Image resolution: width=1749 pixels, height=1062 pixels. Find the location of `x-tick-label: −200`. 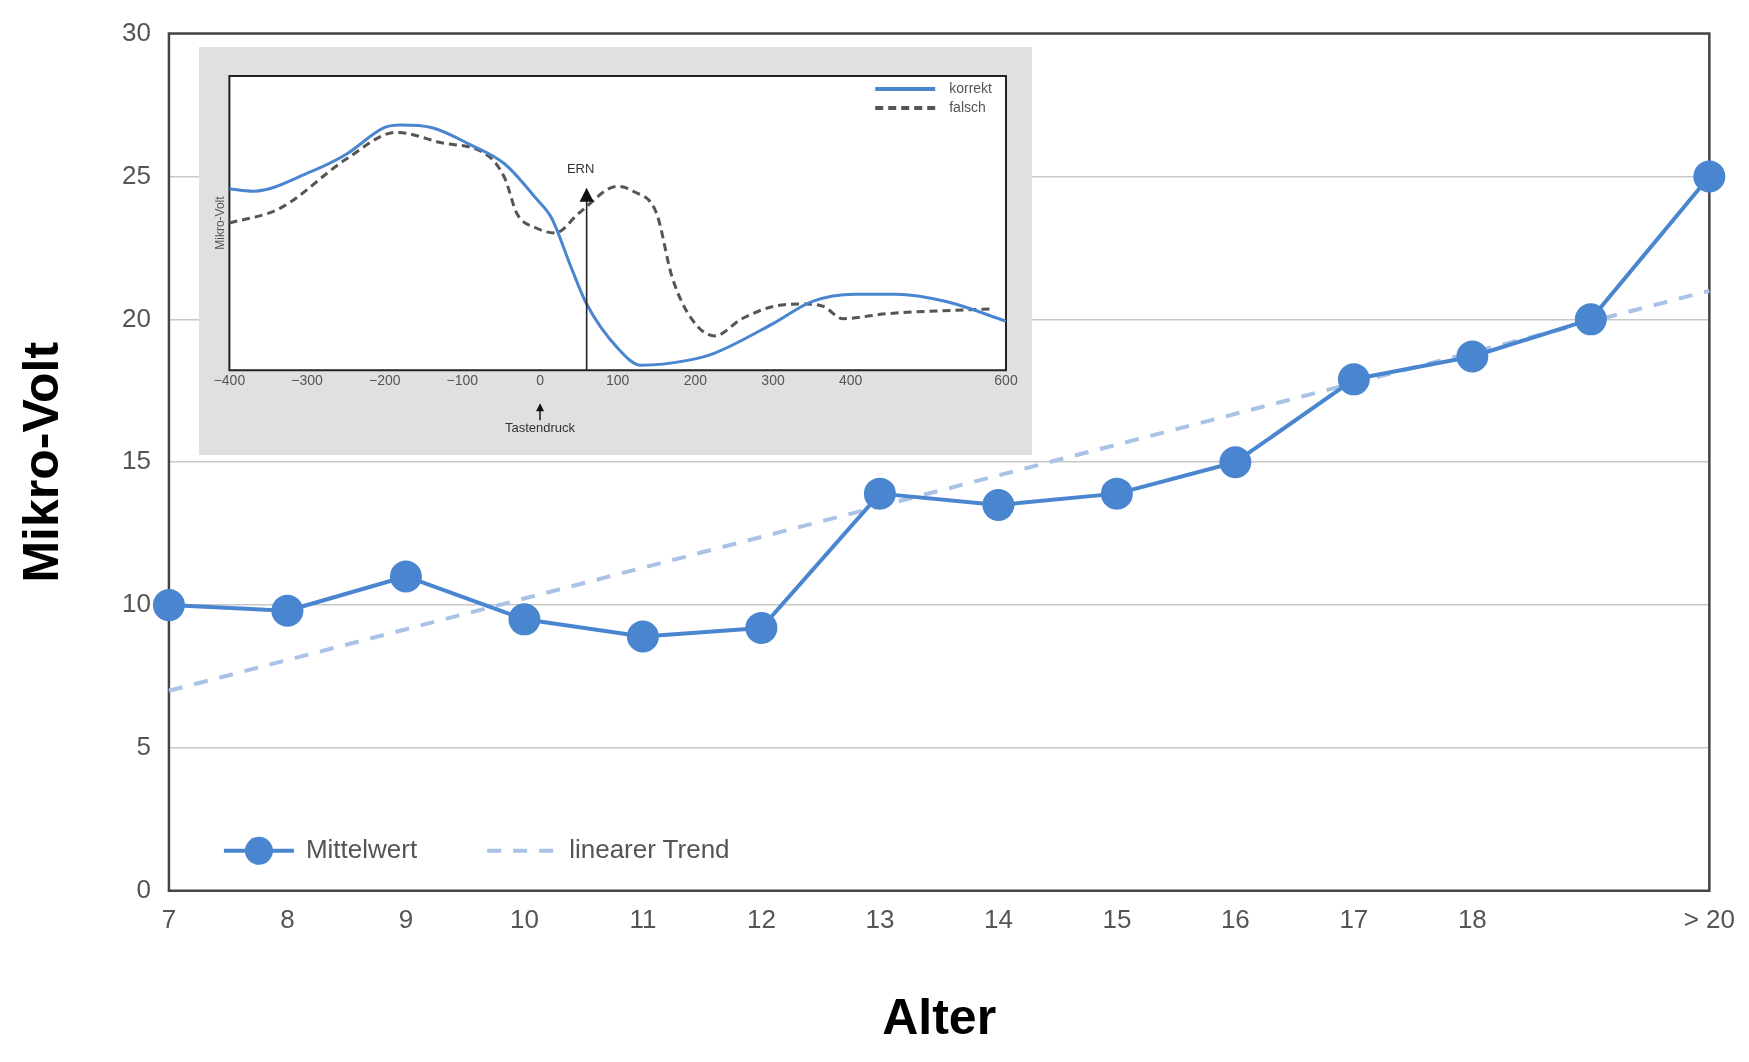

x-tick-label: −200 is located at coordinates (384, 380).